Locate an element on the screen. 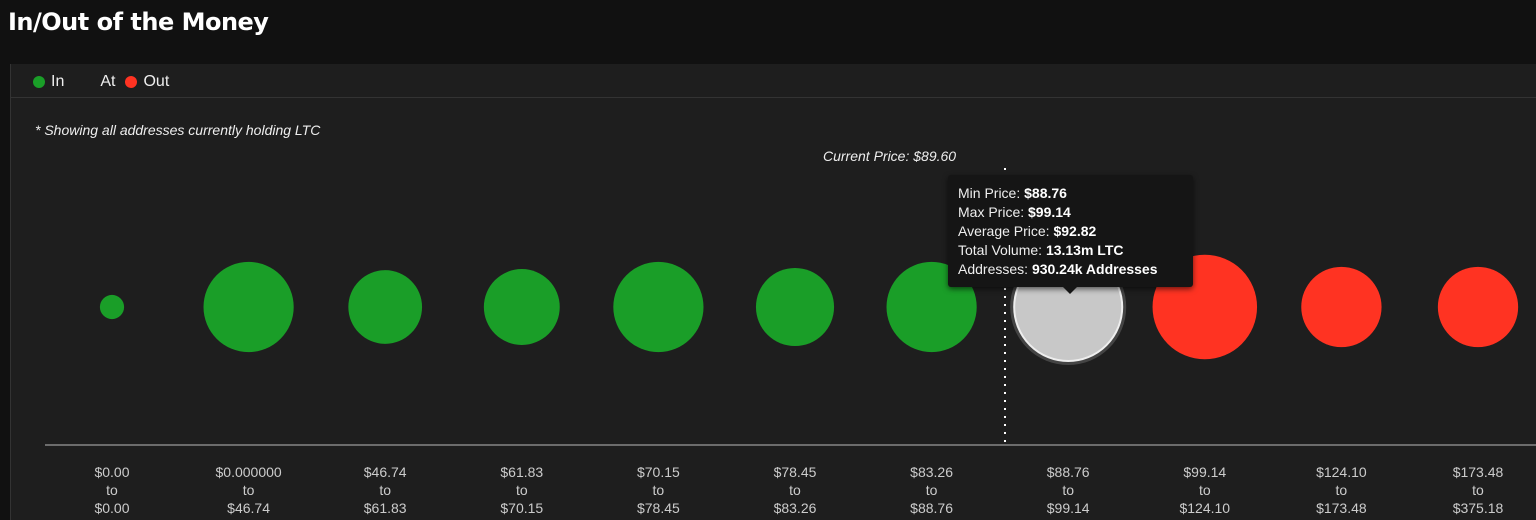 The width and height of the screenshot is (1536, 520). tooltip-row: Total Volume: 13.13m LTC is located at coordinates (1075, 250).